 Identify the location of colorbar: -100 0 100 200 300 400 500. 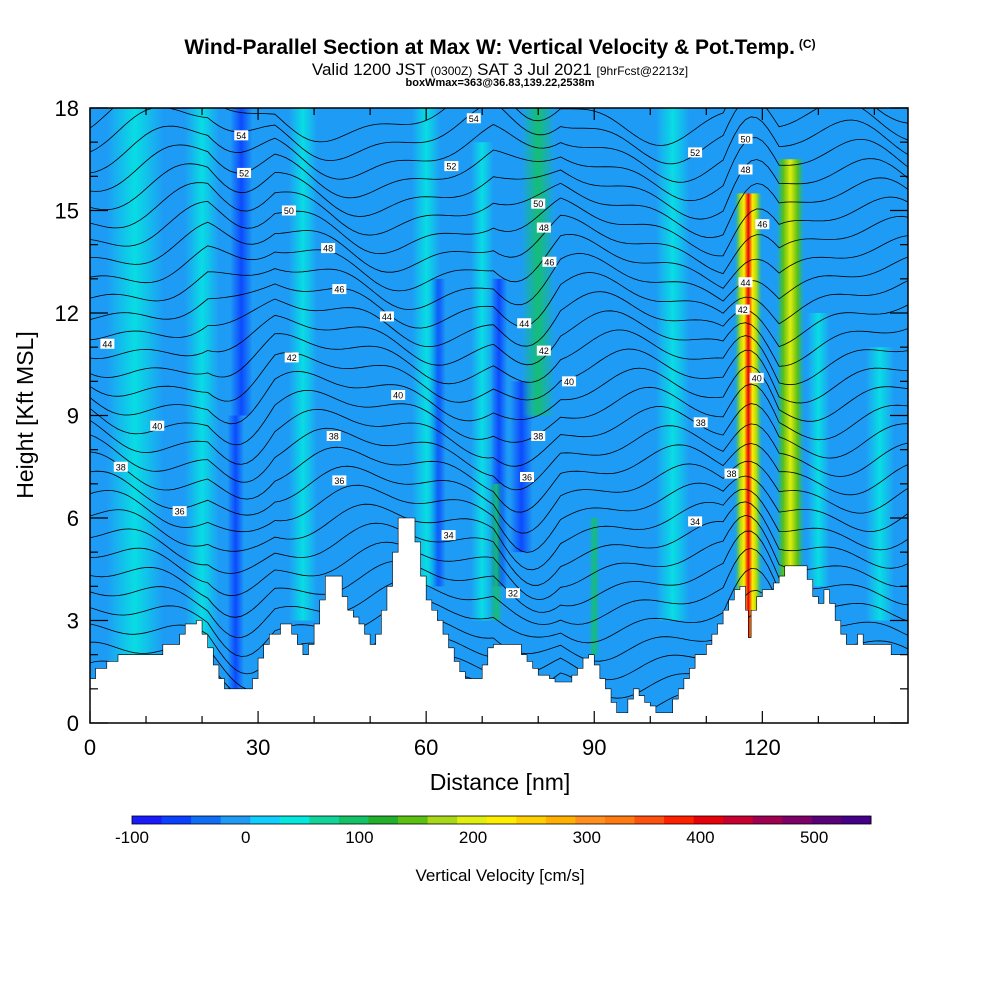
(493, 831).